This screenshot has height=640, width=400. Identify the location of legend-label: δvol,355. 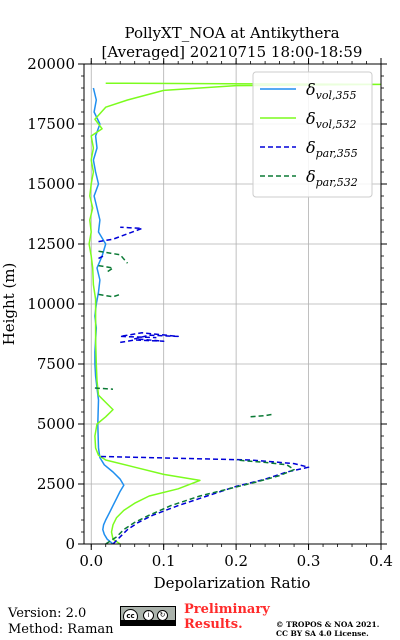
(331, 91).